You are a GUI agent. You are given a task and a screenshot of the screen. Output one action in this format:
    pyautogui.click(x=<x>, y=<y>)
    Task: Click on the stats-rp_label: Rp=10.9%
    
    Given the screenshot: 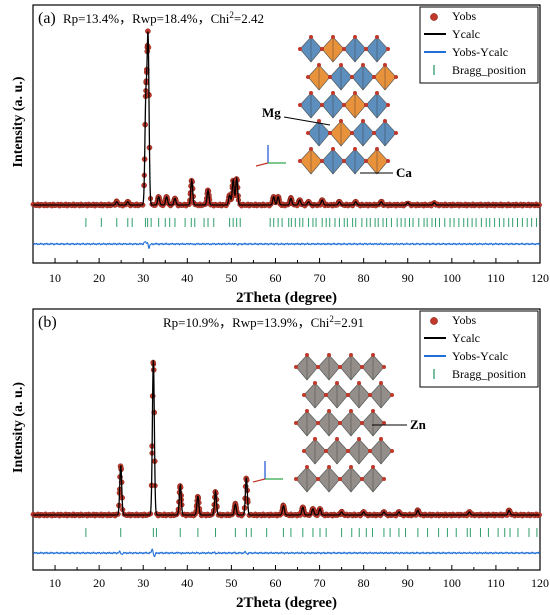 What is the action you would take?
    pyautogui.click(x=191, y=322)
    